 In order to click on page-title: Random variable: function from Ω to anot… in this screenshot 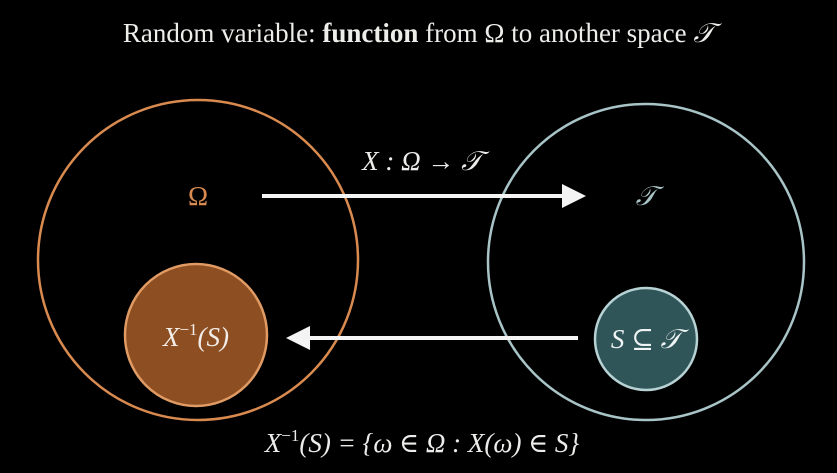, I will do `click(418, 34)`.